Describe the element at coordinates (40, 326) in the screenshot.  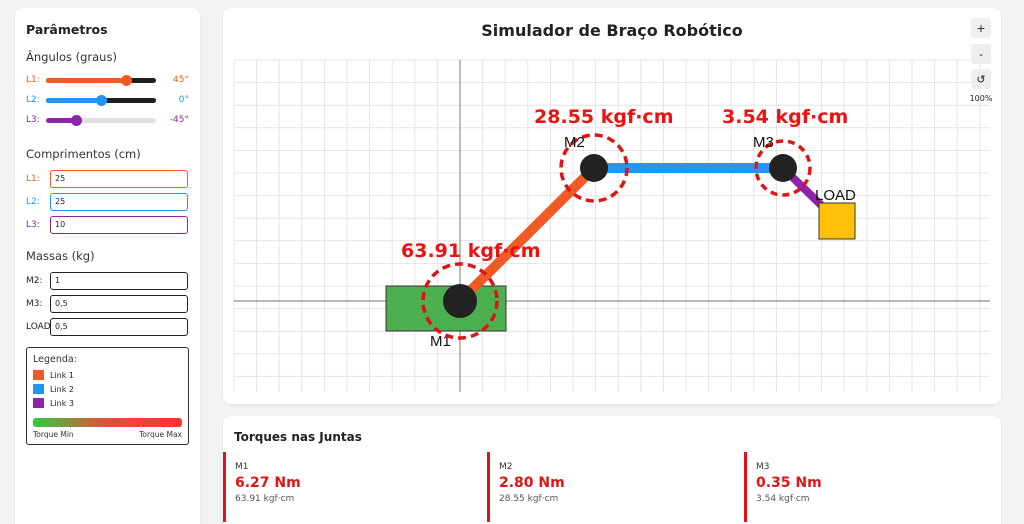
I see `mass-label-load: LOAD:` at that location.